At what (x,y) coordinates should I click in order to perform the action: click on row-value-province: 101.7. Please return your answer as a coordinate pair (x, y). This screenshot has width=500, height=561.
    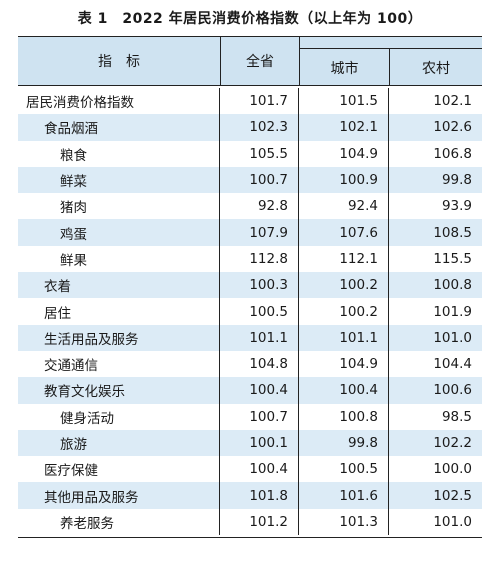
    Looking at the image, I should click on (259, 101).